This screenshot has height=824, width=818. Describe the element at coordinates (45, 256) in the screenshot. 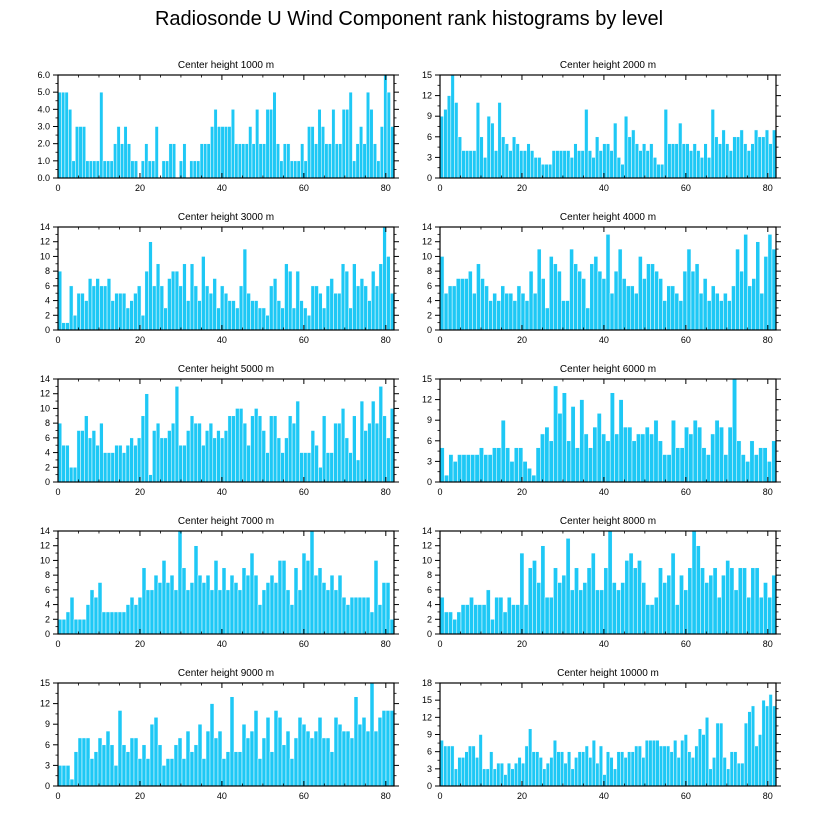

I see `y-tick-label: 10` at that location.